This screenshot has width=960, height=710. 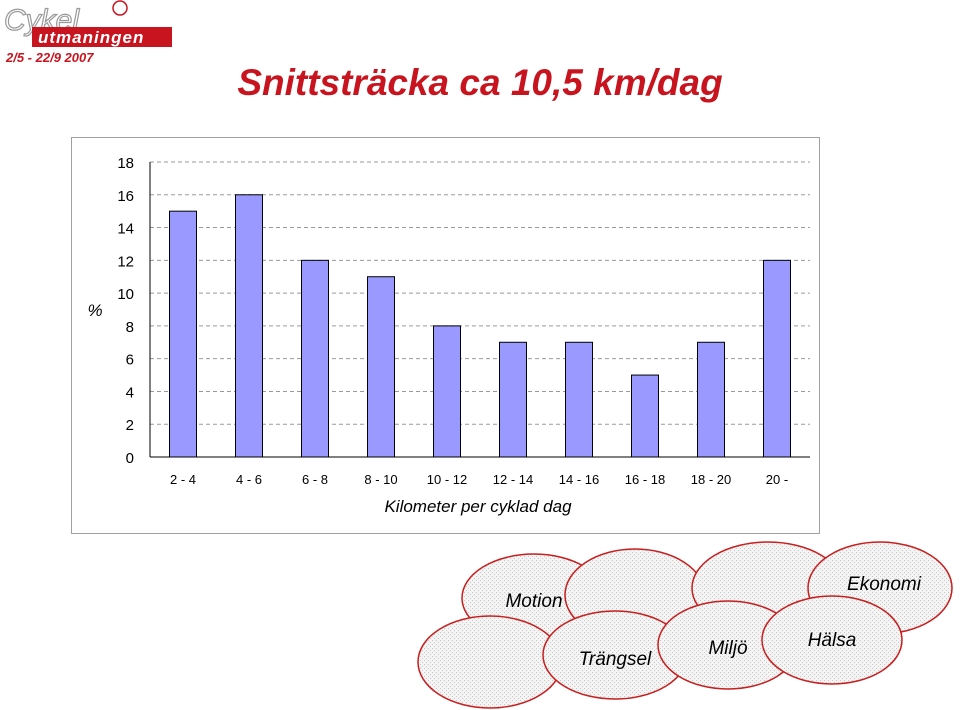 What do you see at coordinates (727, 648) in the screenshot?
I see `circle-label-miljo: Miljö` at bounding box center [727, 648].